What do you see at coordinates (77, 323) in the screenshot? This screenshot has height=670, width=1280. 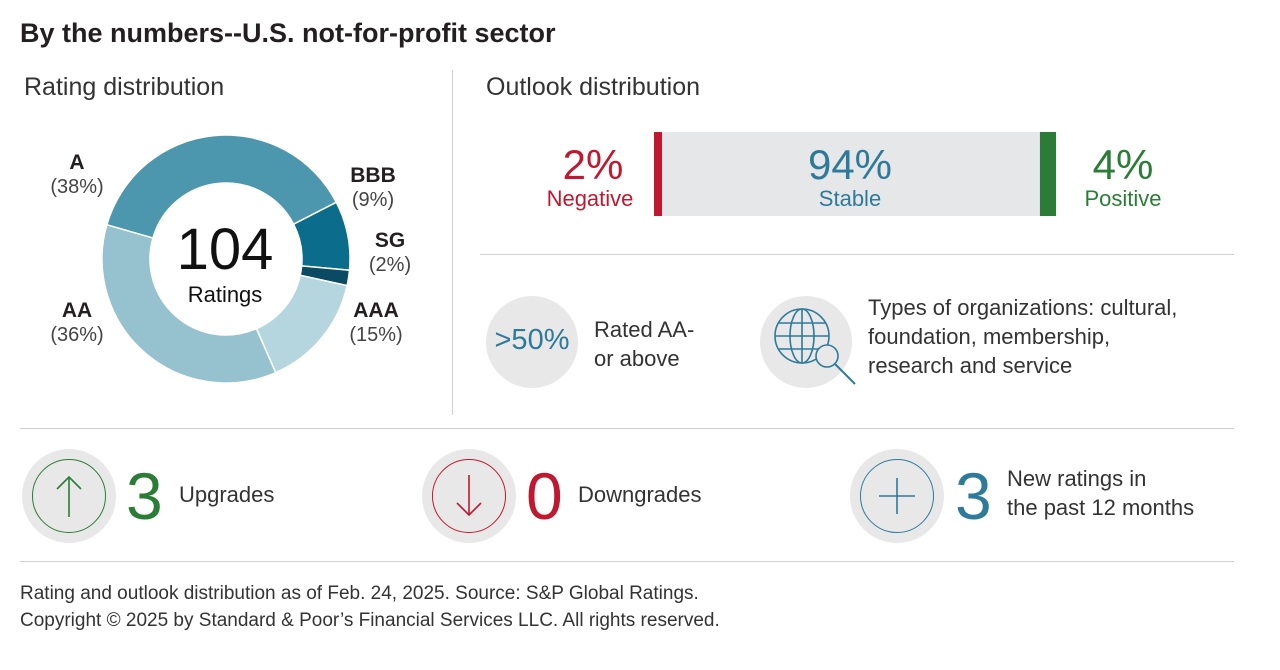 I see `segment-label-aa: AA (36%)` at bounding box center [77, 323].